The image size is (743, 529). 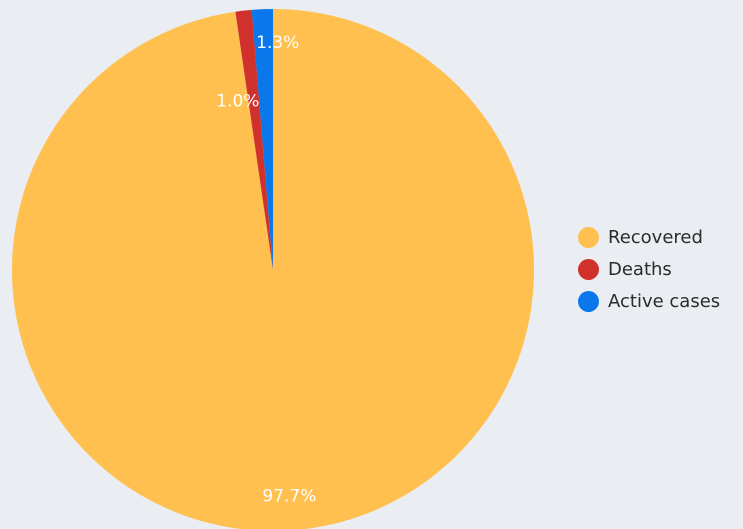 I want to click on legend-item-active-cases: Active cases, so click(x=649, y=301).